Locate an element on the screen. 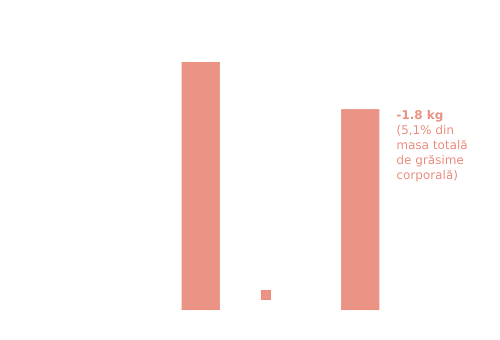 This screenshot has height=340, width=500. annotation: (5,1% din masa totală de grăsime corporală) is located at coordinates (432, 152).